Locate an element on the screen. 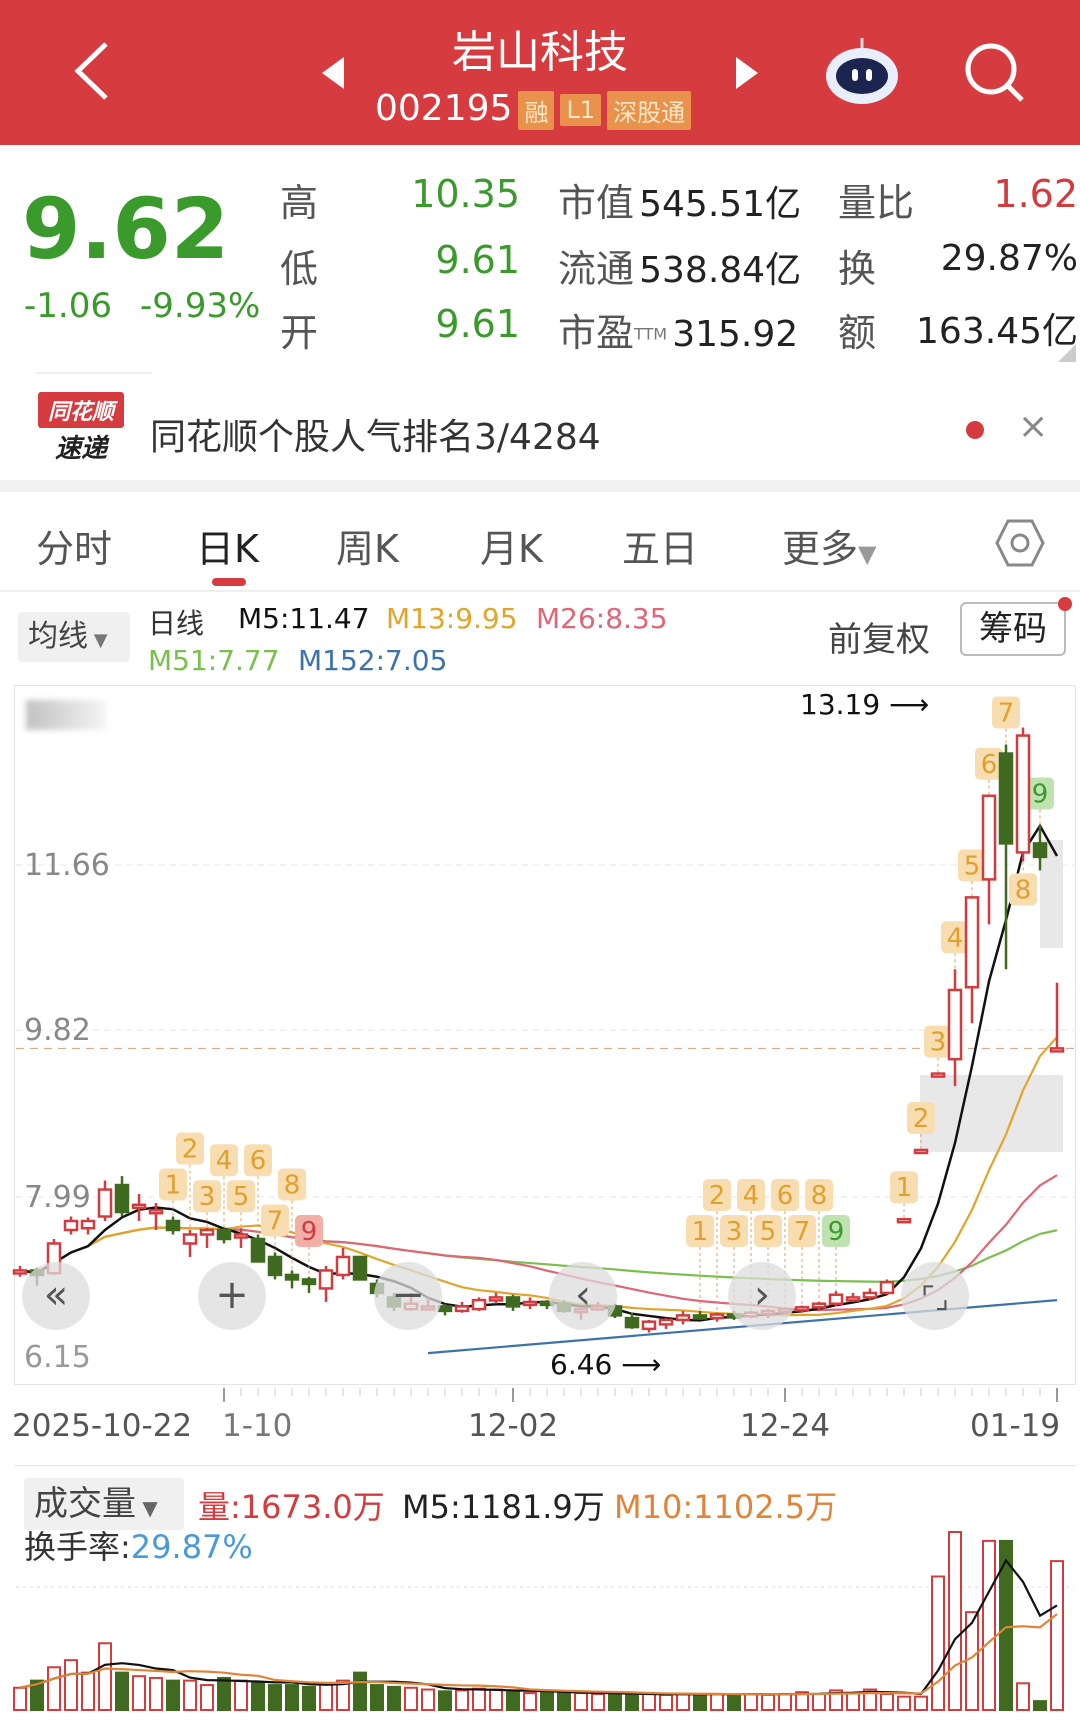  pan-right-button: › is located at coordinates (762, 1296).